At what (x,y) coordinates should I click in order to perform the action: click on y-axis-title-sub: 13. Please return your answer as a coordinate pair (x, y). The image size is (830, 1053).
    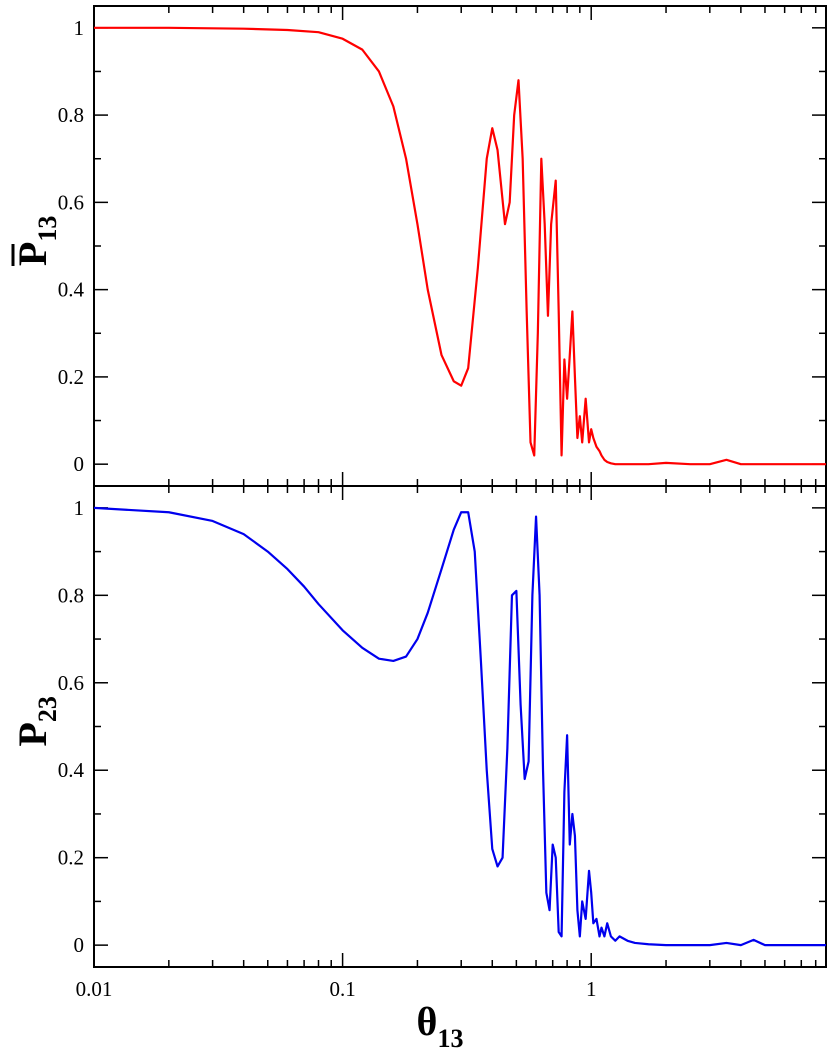
    Looking at the image, I should click on (47, 229).